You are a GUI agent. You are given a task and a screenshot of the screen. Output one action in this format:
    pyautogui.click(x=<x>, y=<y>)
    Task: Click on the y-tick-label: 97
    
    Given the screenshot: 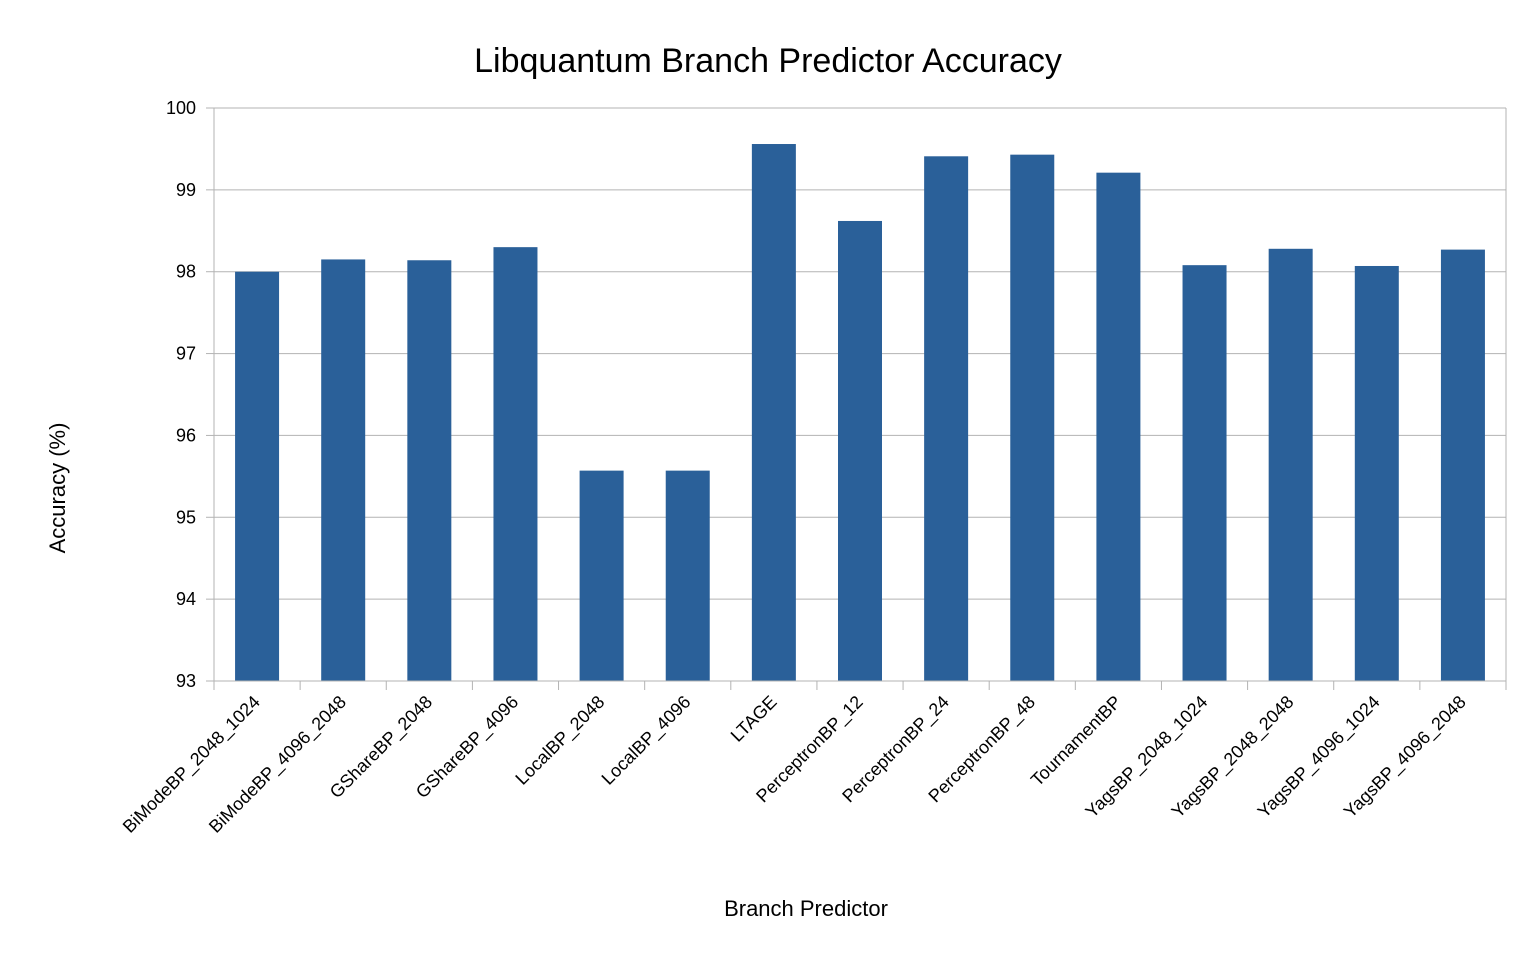 What is the action you would take?
    pyautogui.click(x=186, y=354)
    